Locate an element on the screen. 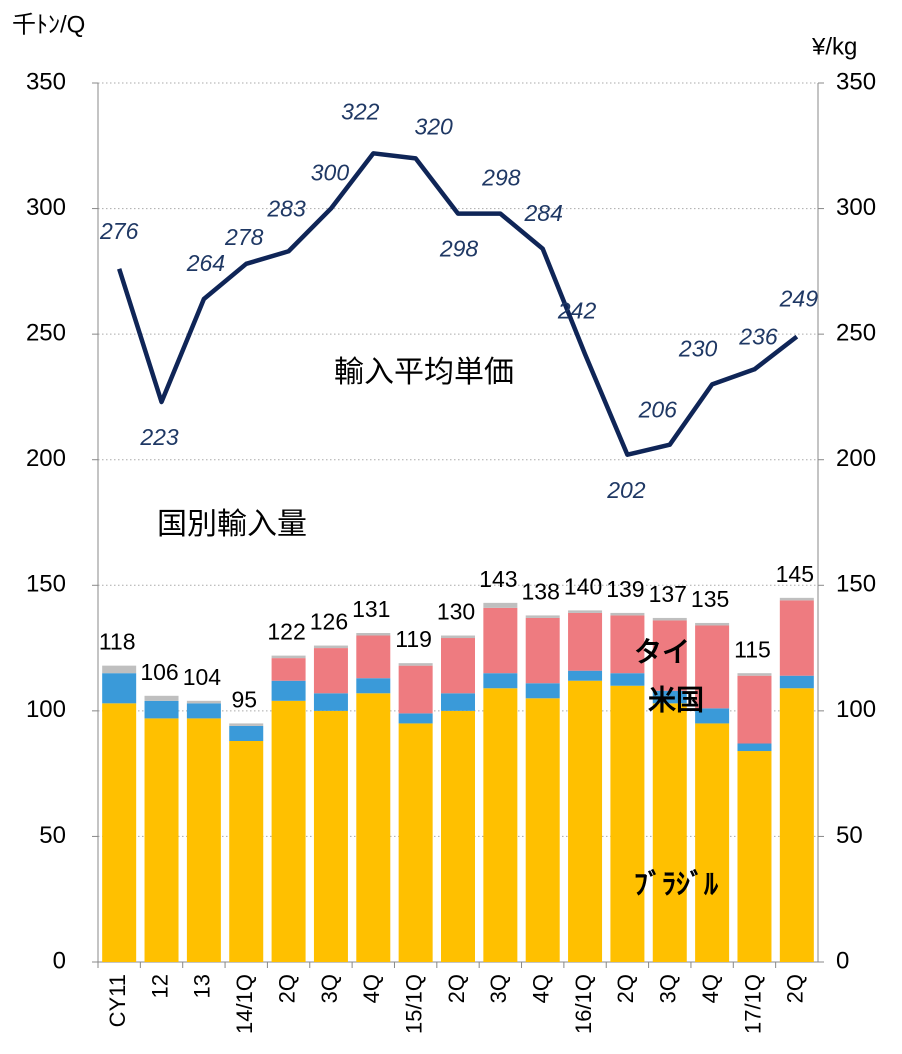  x-tick-label: 3Q is located at coordinates (668, 988).